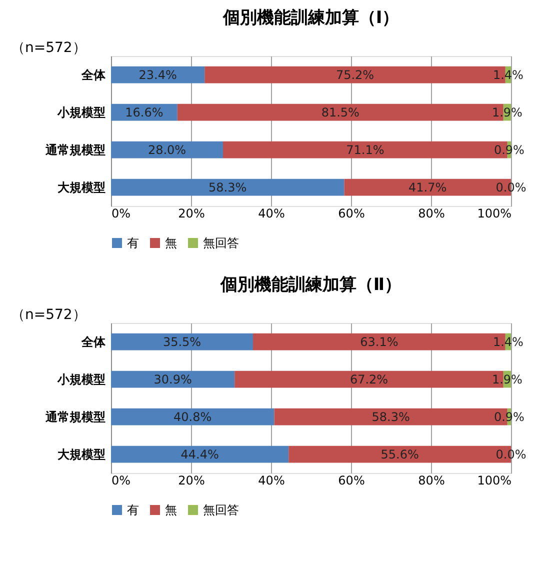  Describe the element at coordinates (144, 112) in the screenshot. I see `data-label: 16.6%` at that location.